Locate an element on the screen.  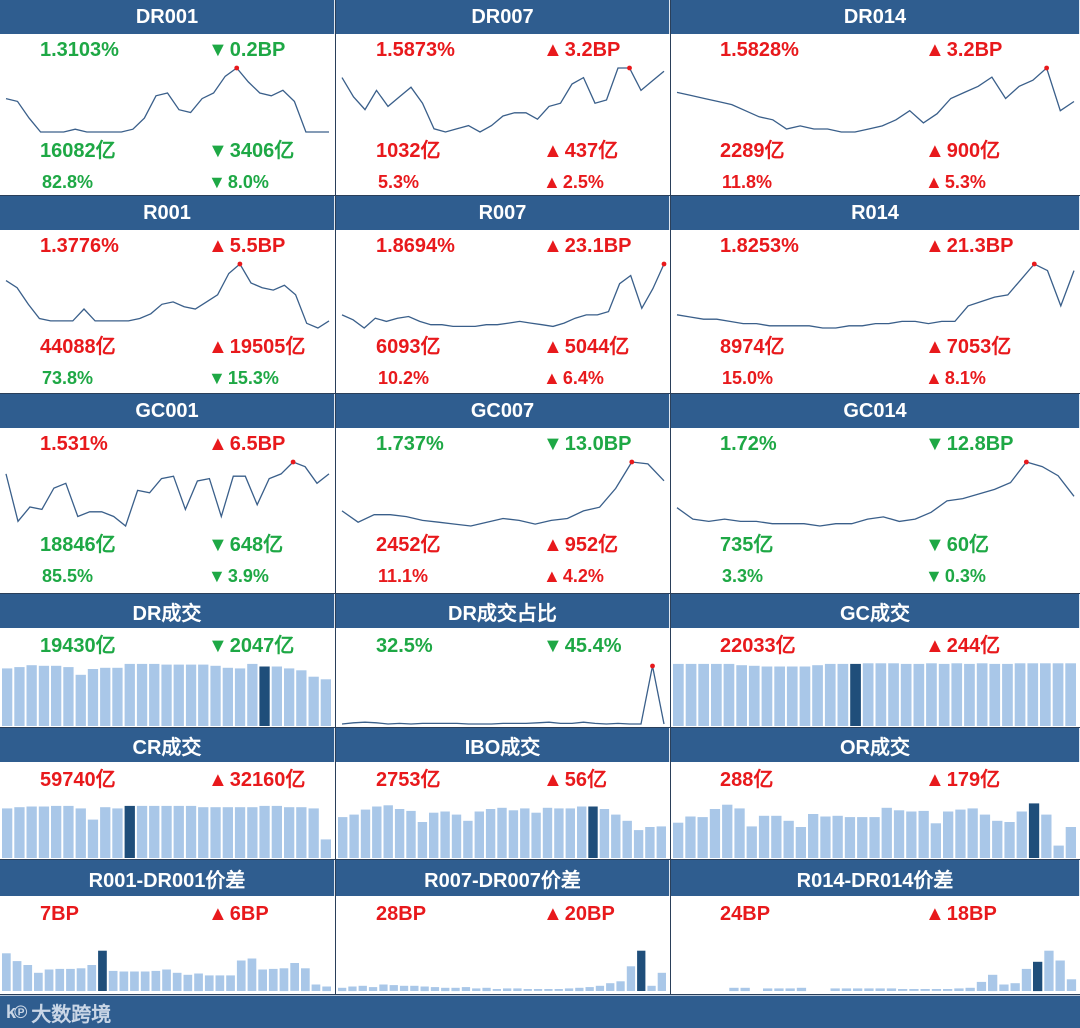
row-divider is located at coordinates (540, 593).